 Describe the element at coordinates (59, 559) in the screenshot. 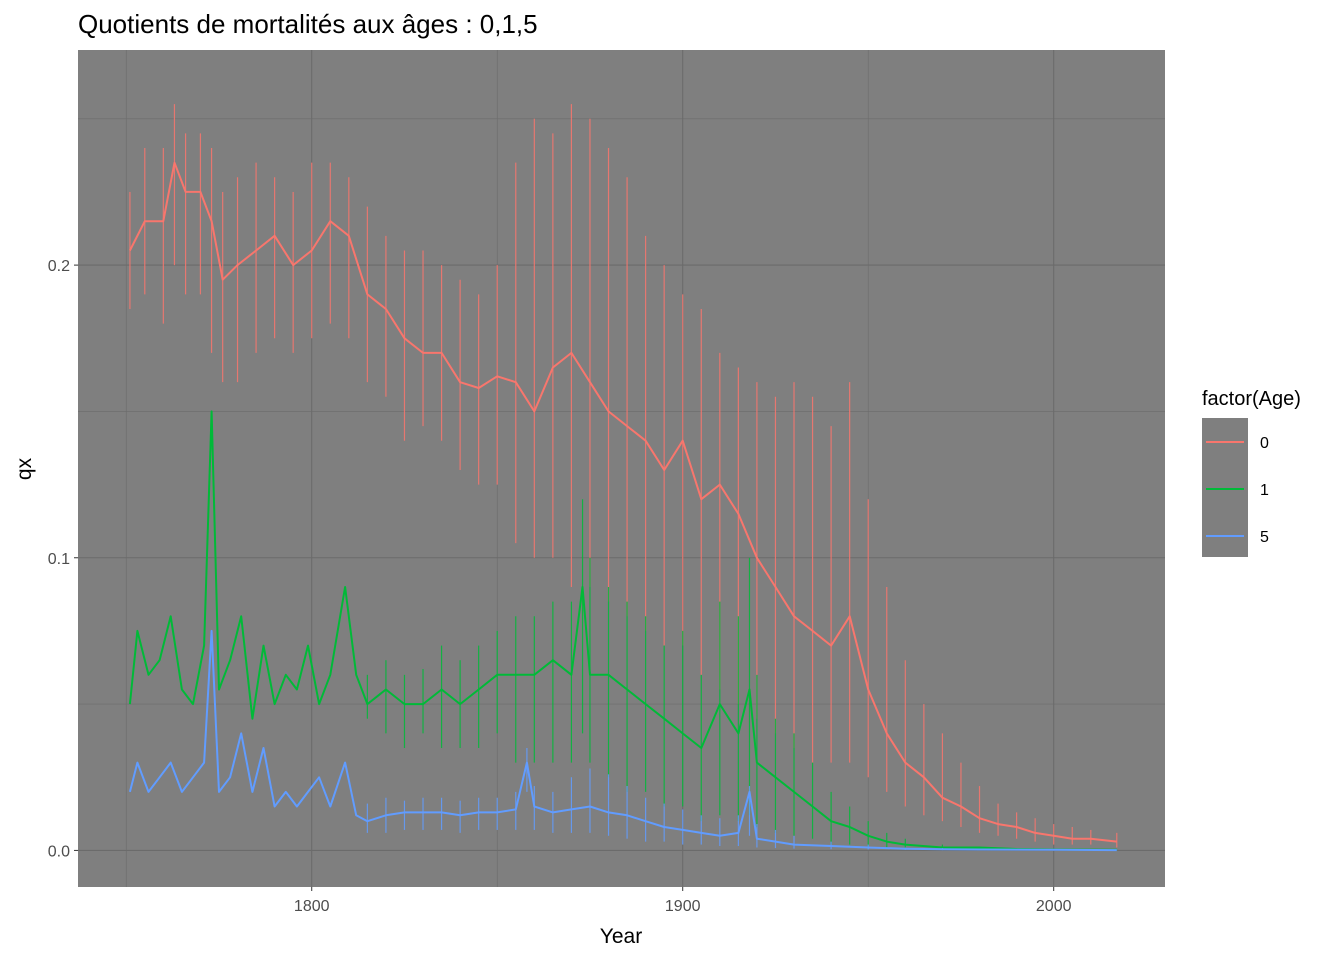

I see `y-tick-label: 0.1` at that location.